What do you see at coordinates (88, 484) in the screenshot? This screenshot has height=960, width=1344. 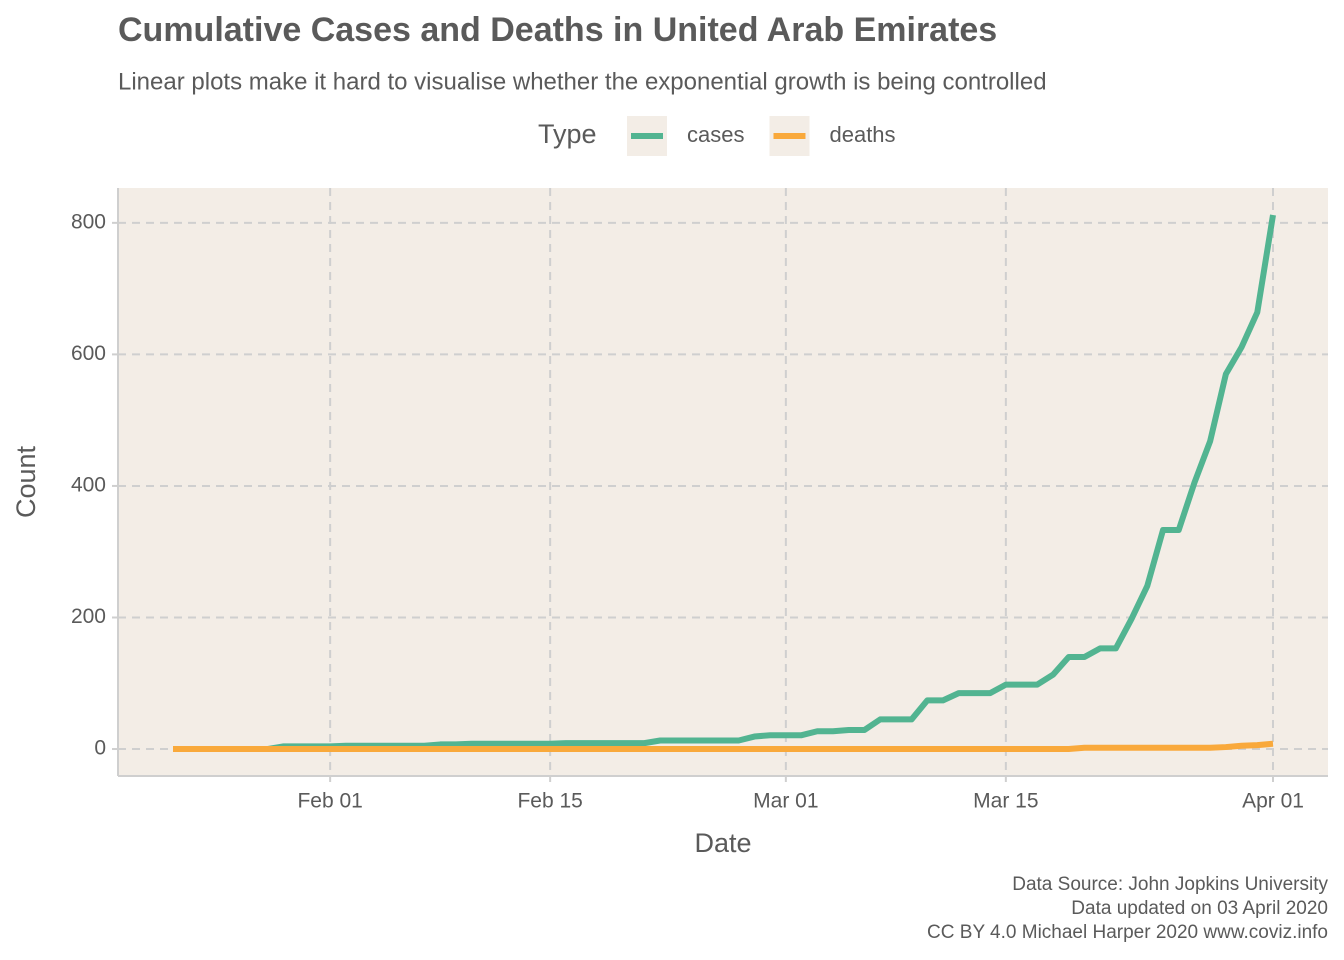 I see `y-tick-label: 400` at bounding box center [88, 484].